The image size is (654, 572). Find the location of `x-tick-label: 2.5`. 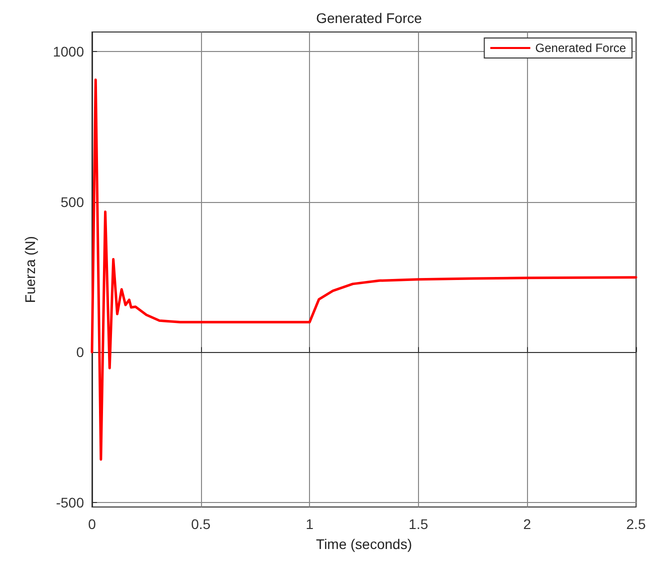

x-tick-label: 2.5 is located at coordinates (636, 524).